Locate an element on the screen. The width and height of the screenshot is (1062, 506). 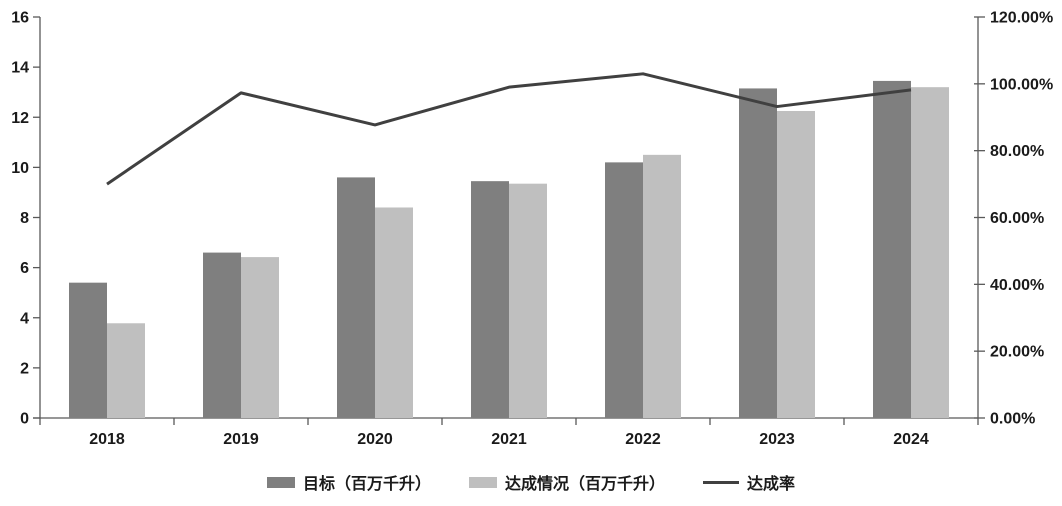
y-axis-right-tick-label: 20.00% is located at coordinates (1017, 352).